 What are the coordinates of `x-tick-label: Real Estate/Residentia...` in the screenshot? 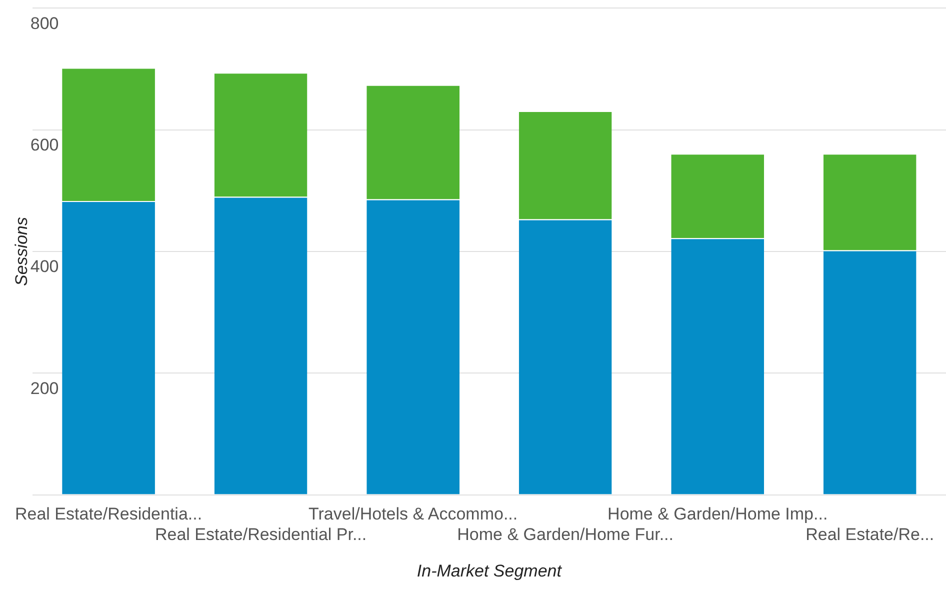 It's located at (108, 514).